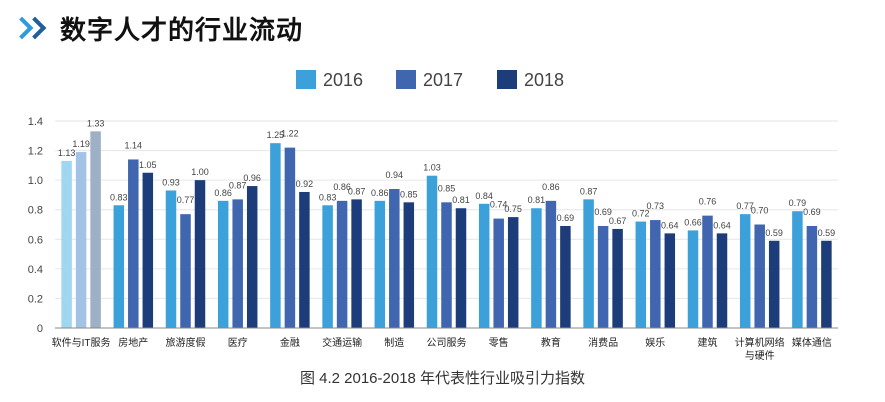 This screenshot has width=885, height=402. What do you see at coordinates (461, 200) in the screenshot?
I see `data-label: 0.81` at bounding box center [461, 200].